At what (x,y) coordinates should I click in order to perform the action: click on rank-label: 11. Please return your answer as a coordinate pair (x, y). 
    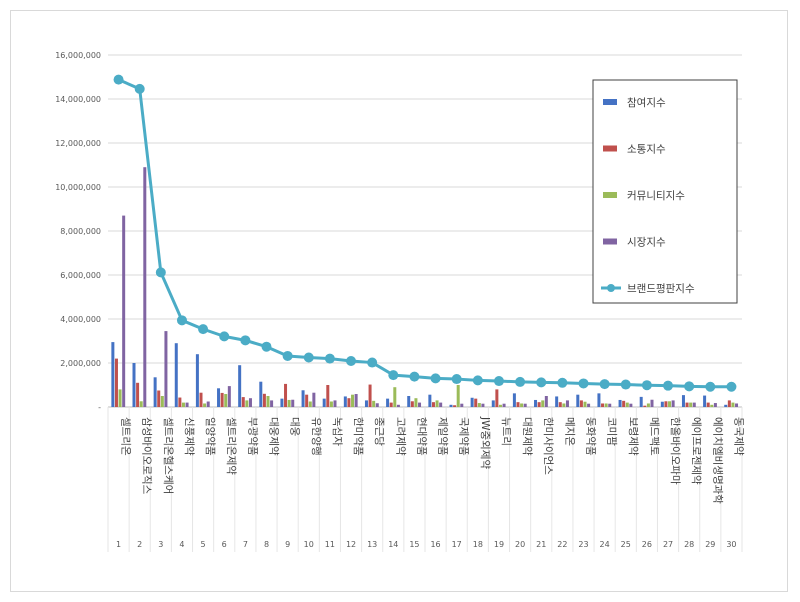
    Looking at the image, I should click on (330, 544).